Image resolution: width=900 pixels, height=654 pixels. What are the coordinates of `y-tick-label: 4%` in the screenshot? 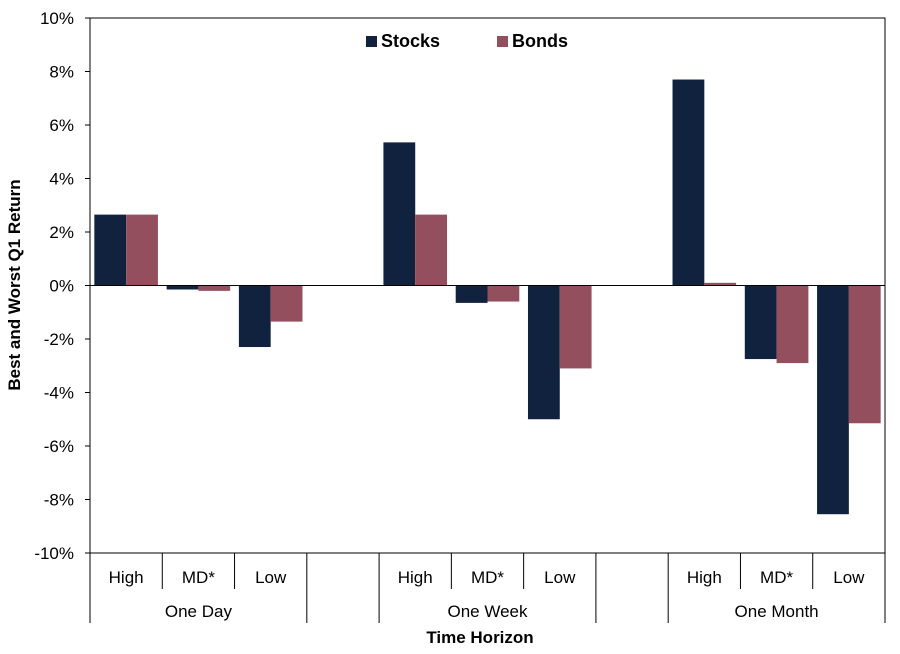 It's located at (61, 179).